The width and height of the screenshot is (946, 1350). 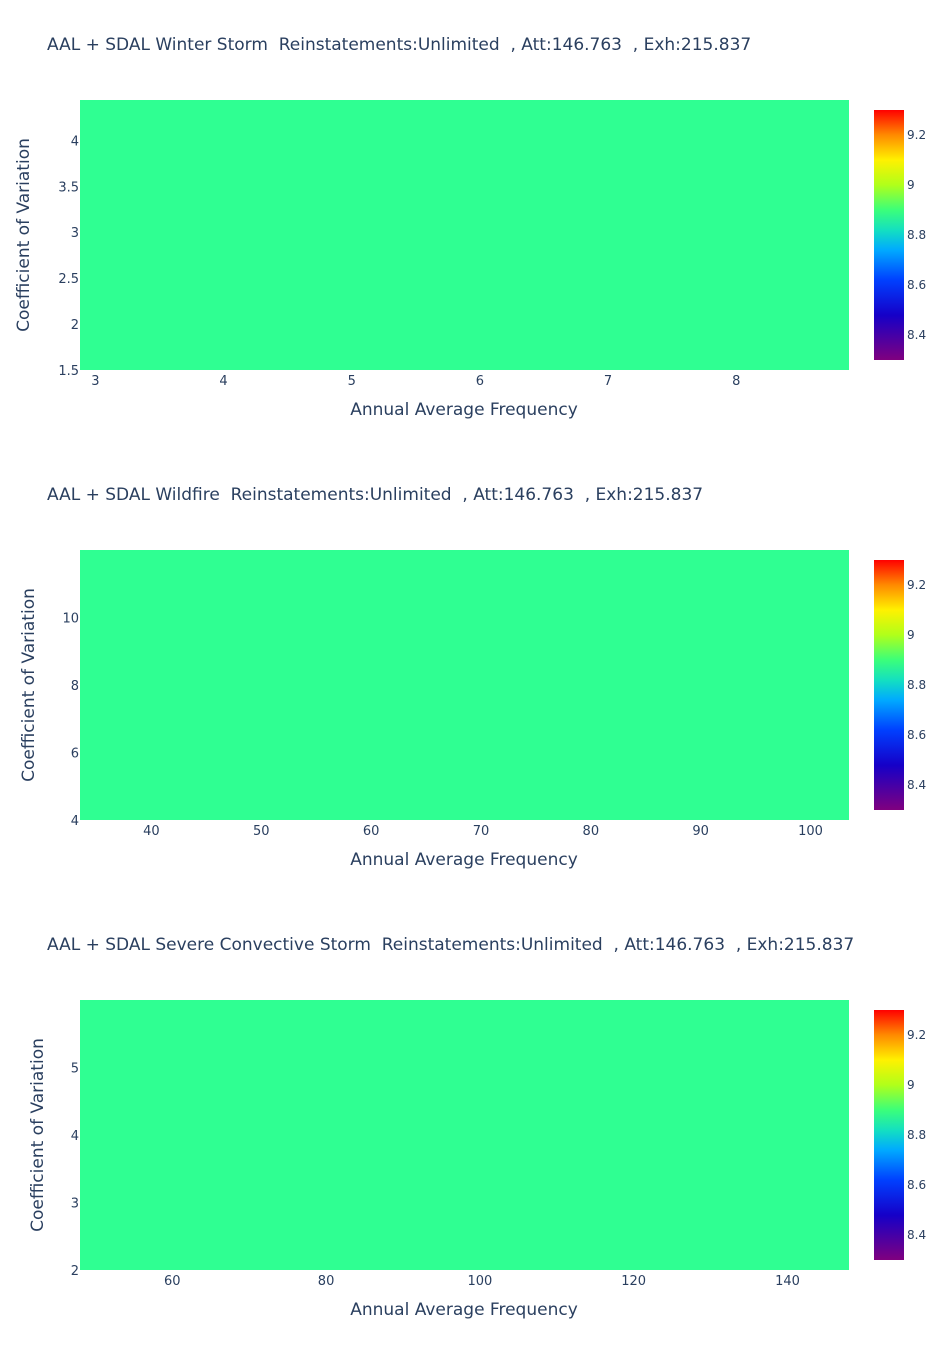 I want to click on x-tick-label: 7, so click(x=608, y=381).